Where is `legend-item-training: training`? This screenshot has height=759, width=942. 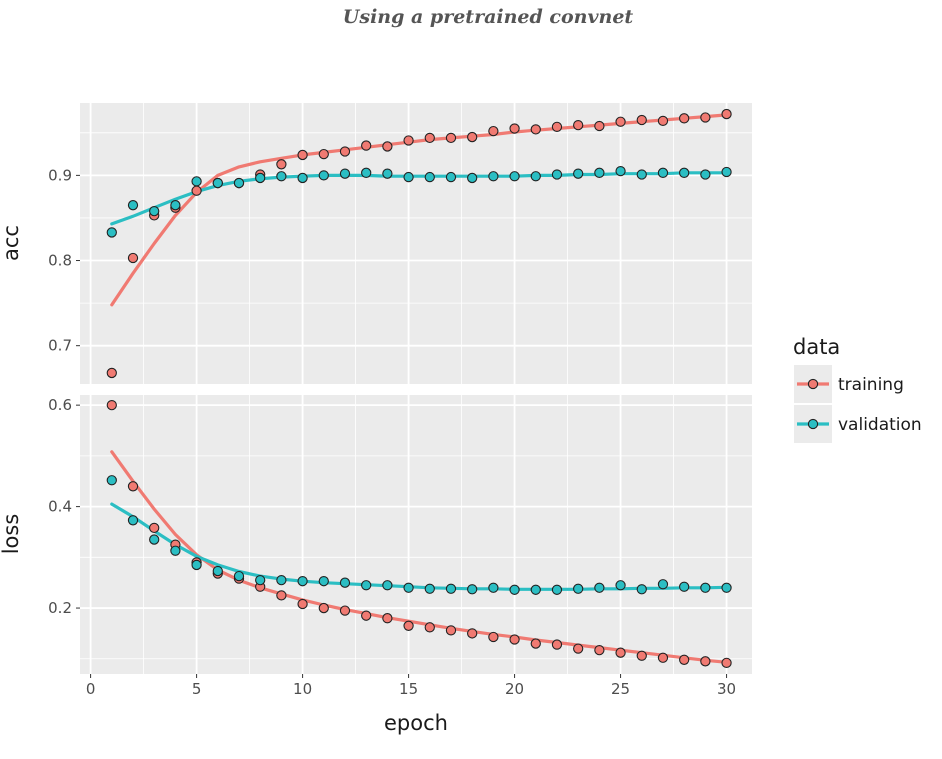 legend-item-training: training is located at coordinates (849, 384).